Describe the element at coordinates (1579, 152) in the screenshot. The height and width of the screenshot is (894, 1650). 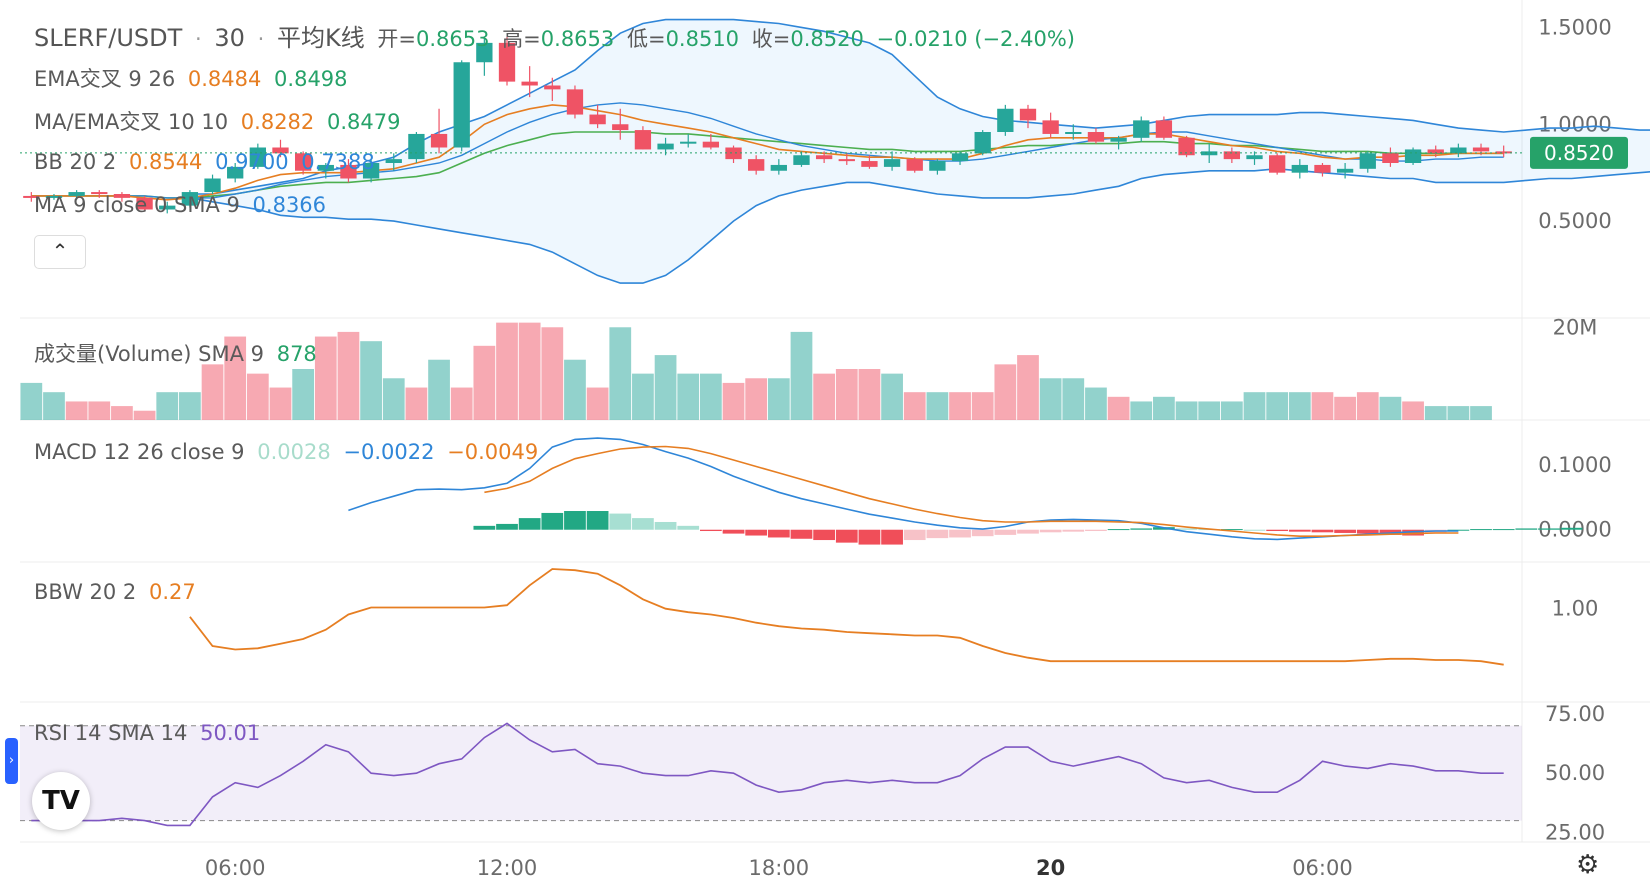
I see `last-price-tag` at that location.